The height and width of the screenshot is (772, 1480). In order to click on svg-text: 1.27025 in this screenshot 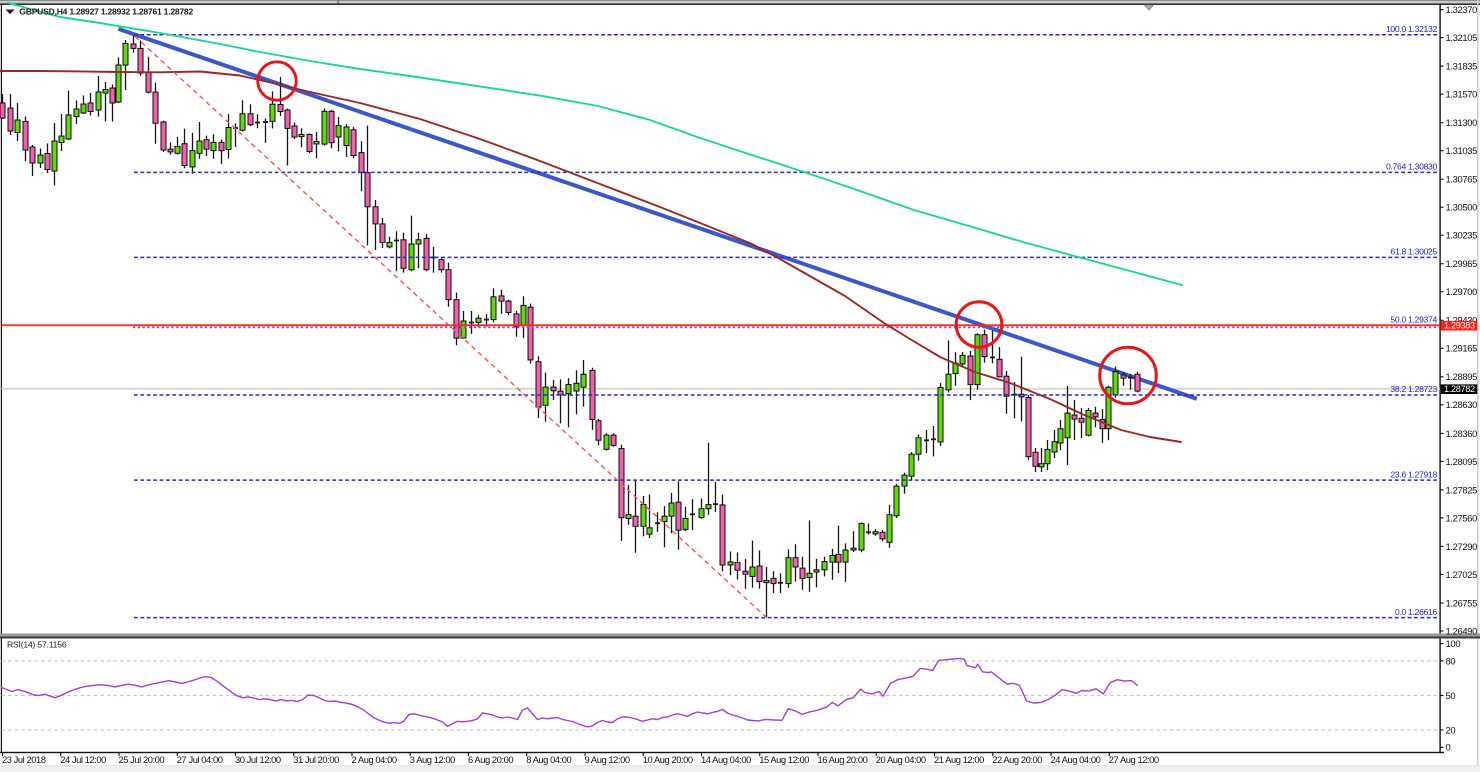, I will do `click(1462, 574)`.